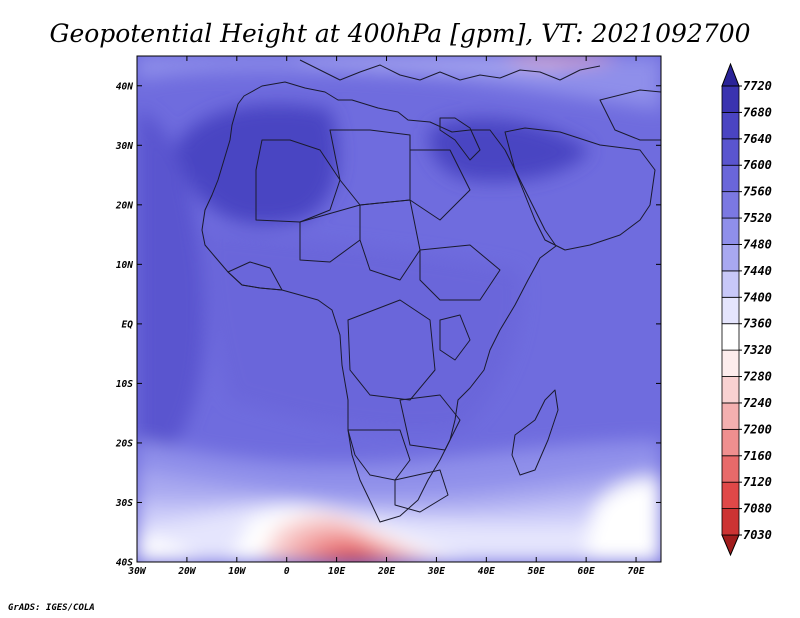  I want to click on colorbar-min-triangle, so click(730, 545).